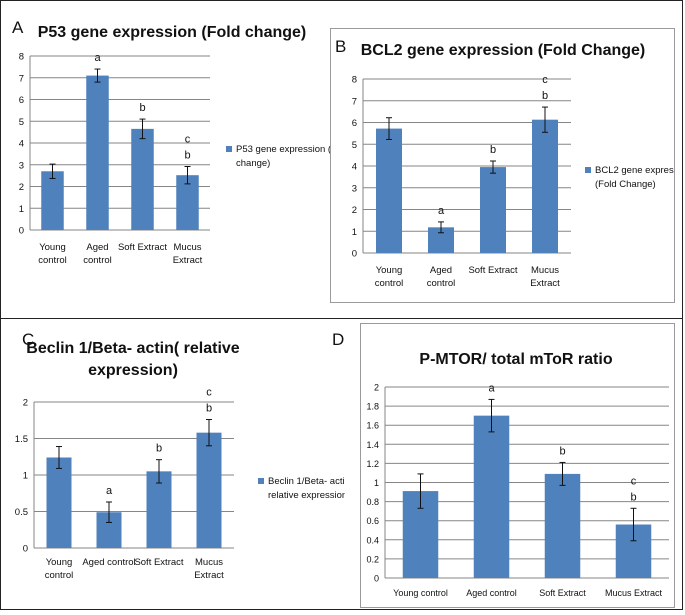 This screenshot has width=685, height=615. I want to click on chart-title: Beclin 1/Beta- actin( relative, so click(133, 348).